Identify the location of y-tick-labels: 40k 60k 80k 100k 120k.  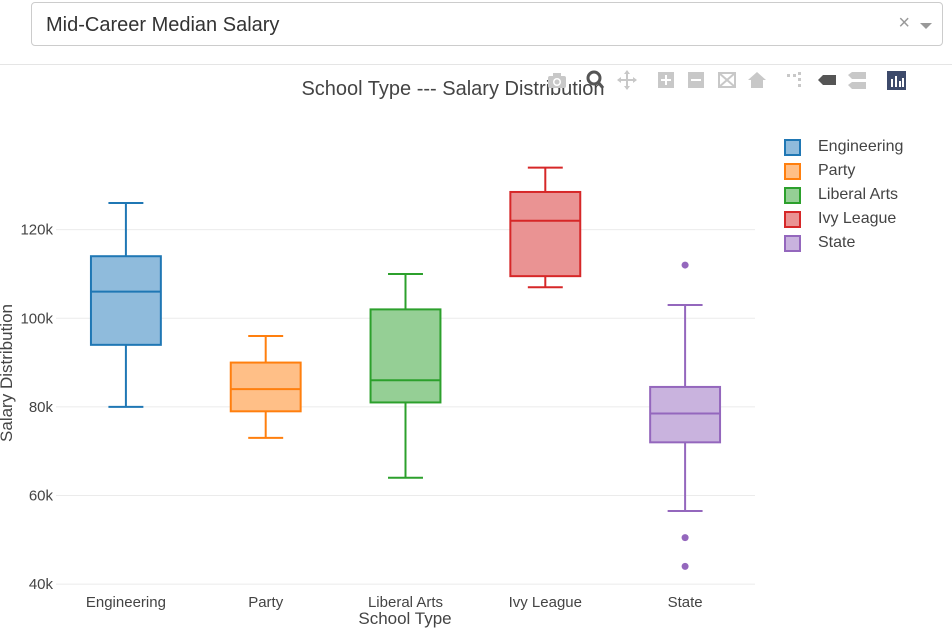
(36, 408).